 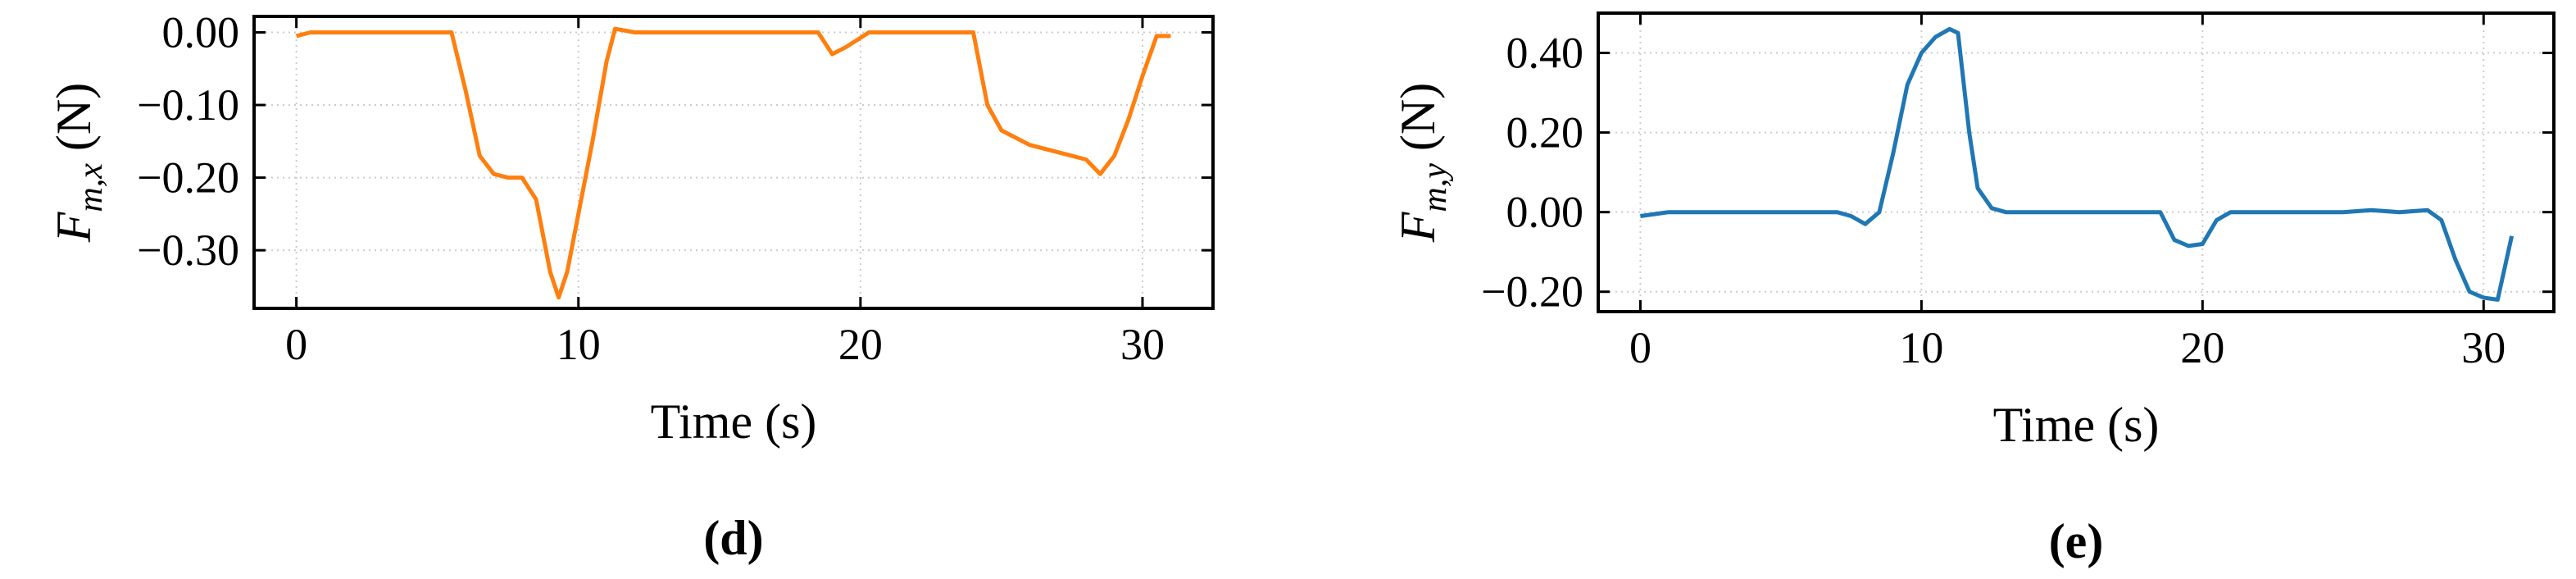 I want to click on y-axis-label: Fm,y (N), so click(x=1422, y=163).